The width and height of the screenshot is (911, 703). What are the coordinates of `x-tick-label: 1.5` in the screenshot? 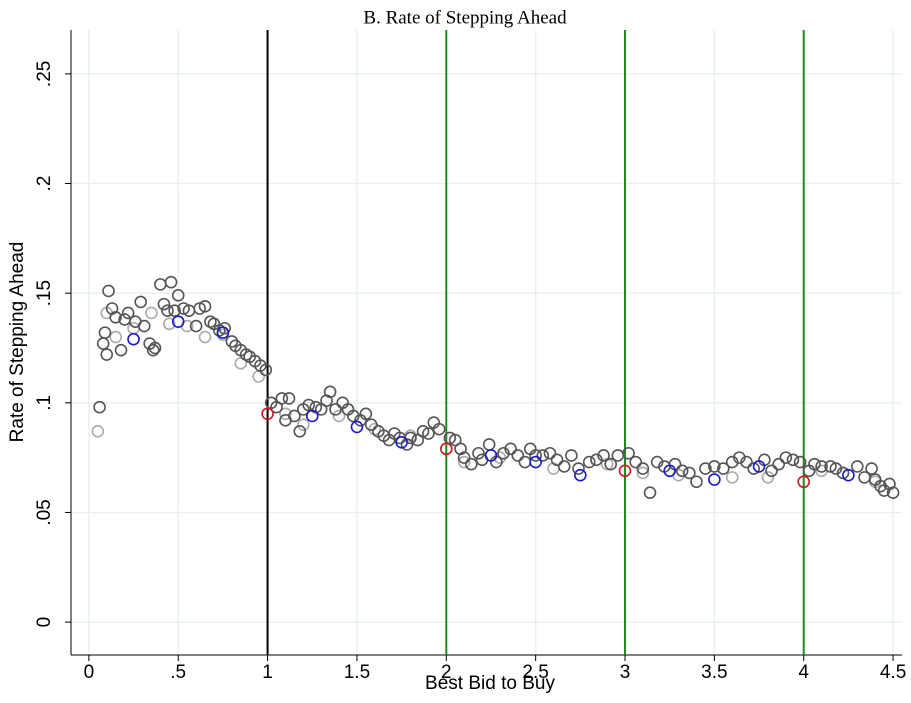 It's located at (357, 672).